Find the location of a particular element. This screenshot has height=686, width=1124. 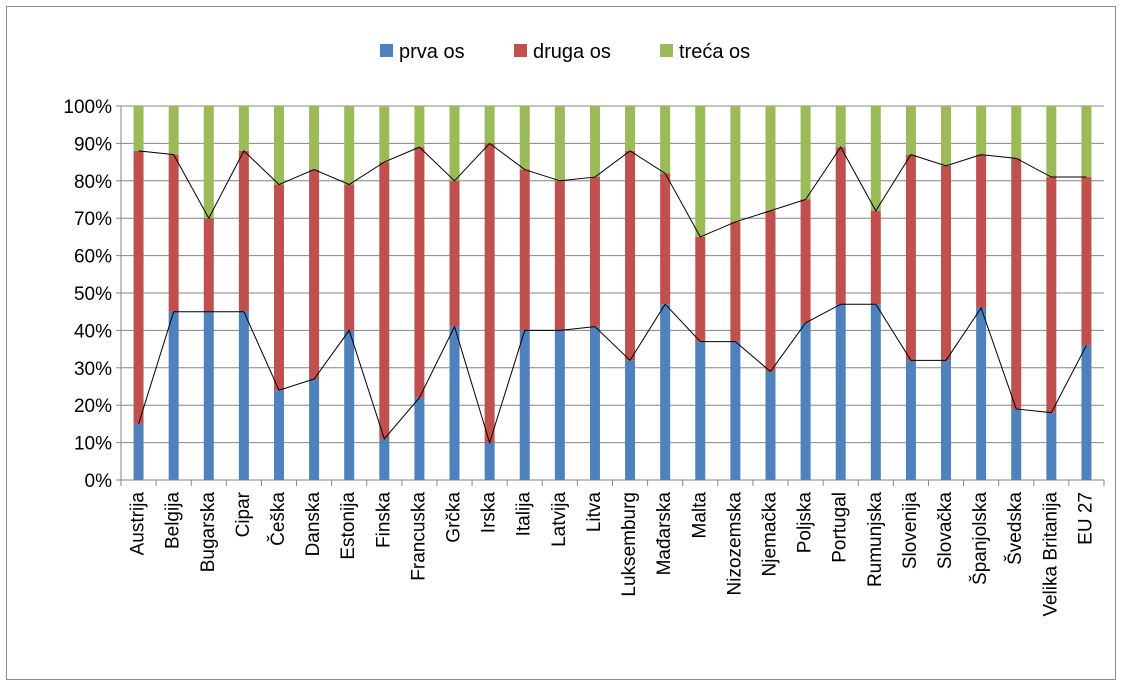

bar-prva-os-nizozemska is located at coordinates (735, 410).